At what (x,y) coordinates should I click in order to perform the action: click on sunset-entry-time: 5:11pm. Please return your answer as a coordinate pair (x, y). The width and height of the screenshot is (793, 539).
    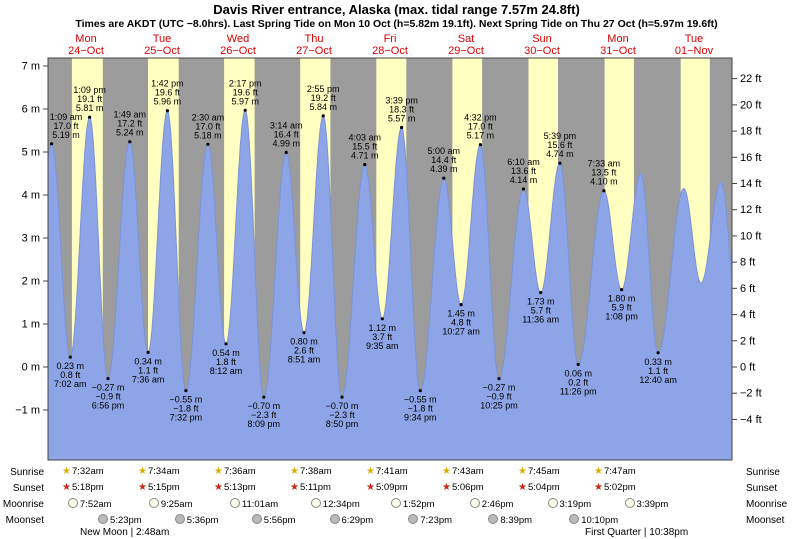
    Looking at the image, I should click on (315, 487).